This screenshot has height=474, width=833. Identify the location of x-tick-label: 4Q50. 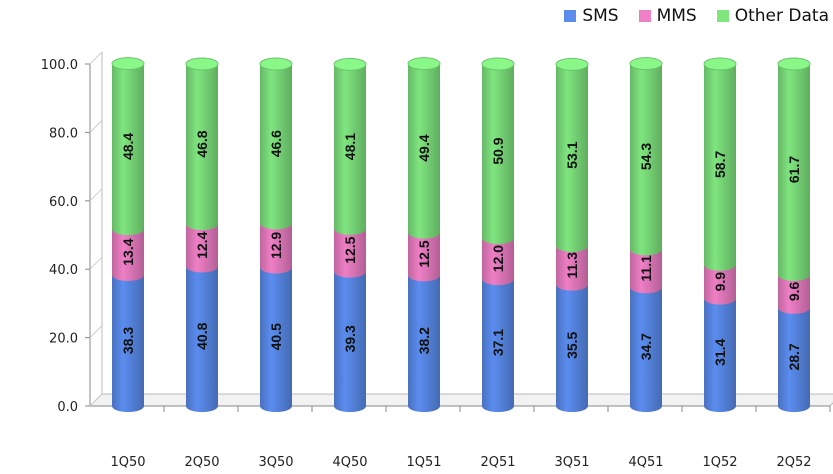
(349, 462).